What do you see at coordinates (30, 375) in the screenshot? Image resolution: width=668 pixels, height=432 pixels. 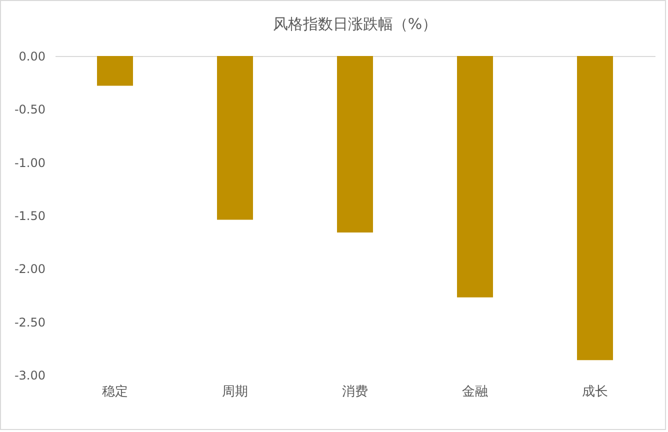 I see `y-tick-label: -3.00` at bounding box center [30, 375].